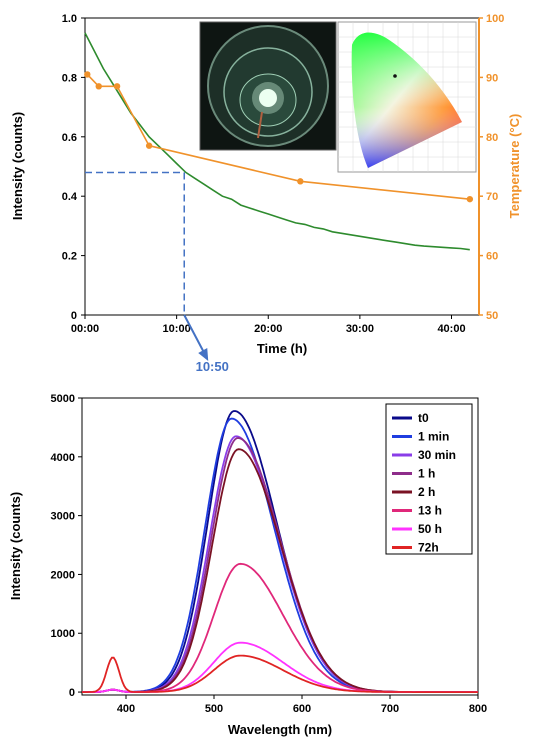  Describe the element at coordinates (268, 86) in the screenshot. I see `led-photo-inset` at that location.